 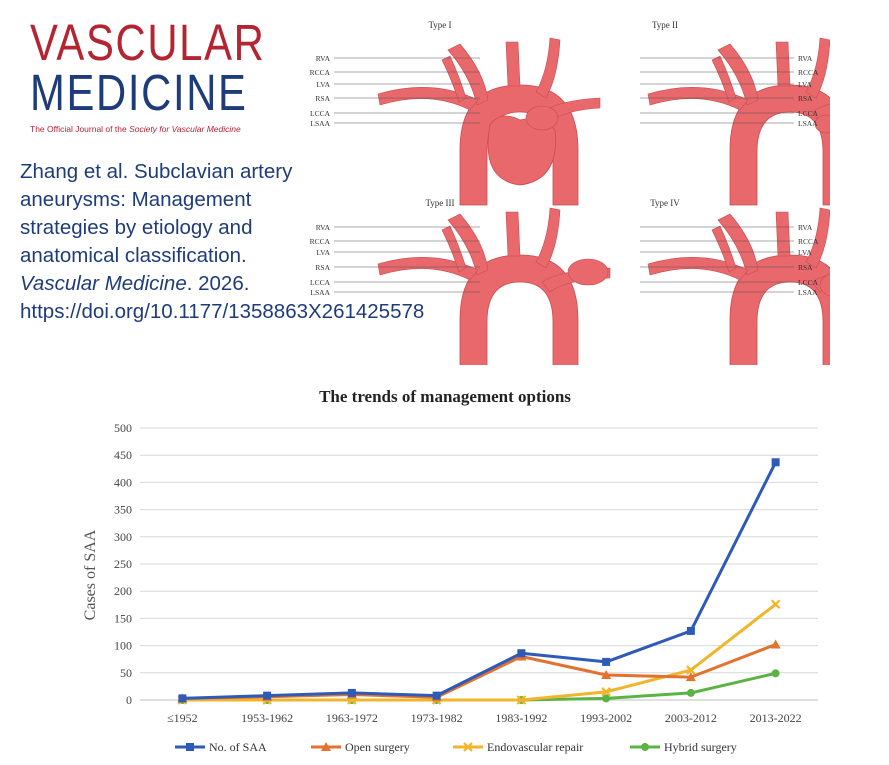 I want to click on legend-item: Open surgery, so click(x=360, y=747).